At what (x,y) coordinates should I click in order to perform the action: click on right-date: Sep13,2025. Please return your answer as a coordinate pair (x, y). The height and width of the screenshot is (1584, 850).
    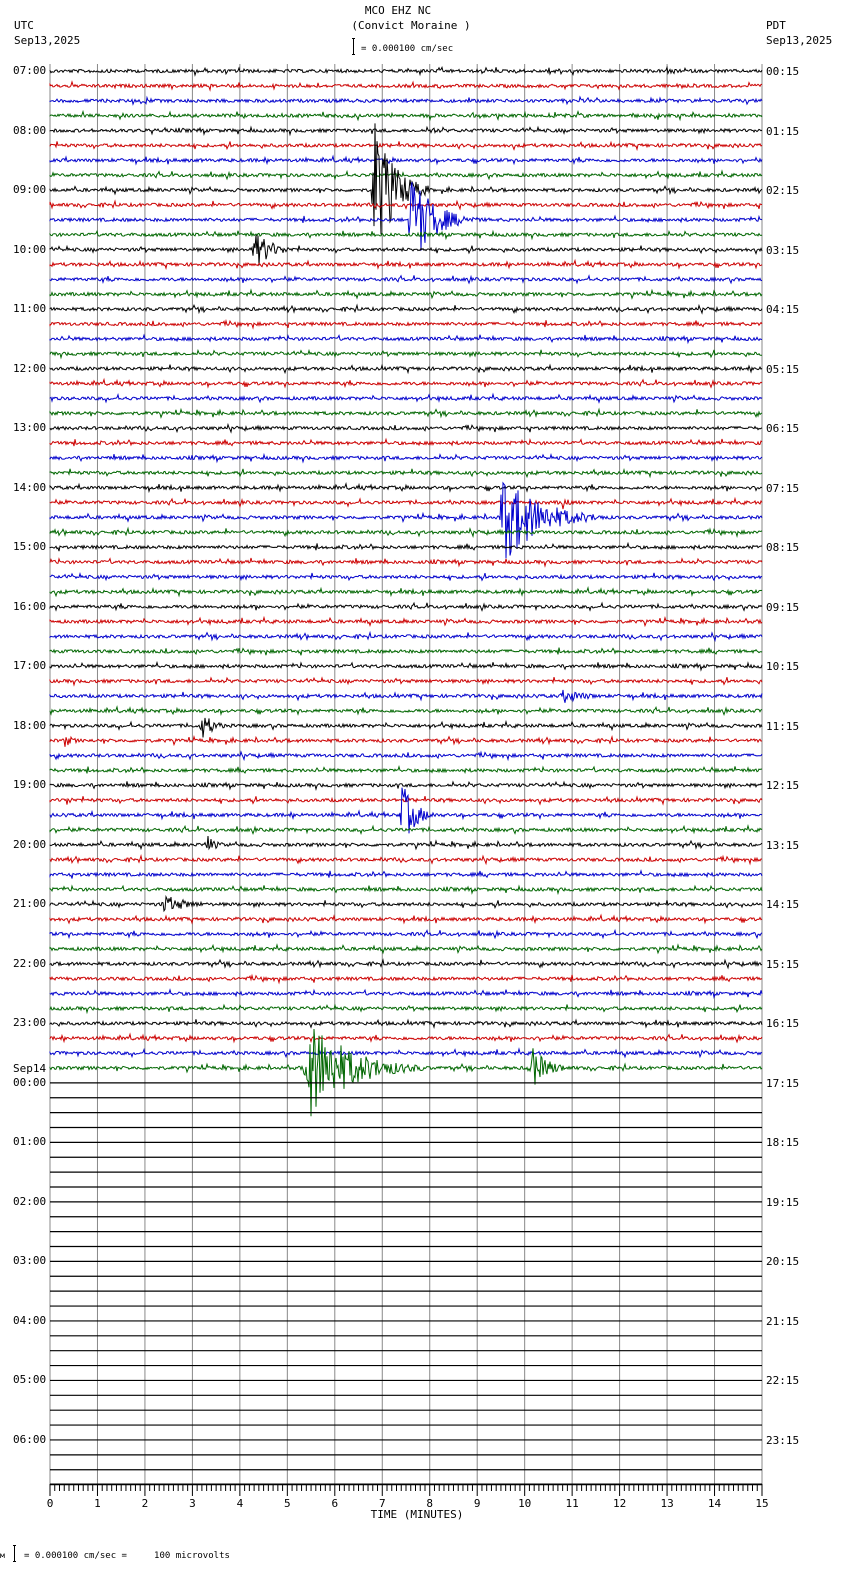
    Looking at the image, I should click on (799, 40).